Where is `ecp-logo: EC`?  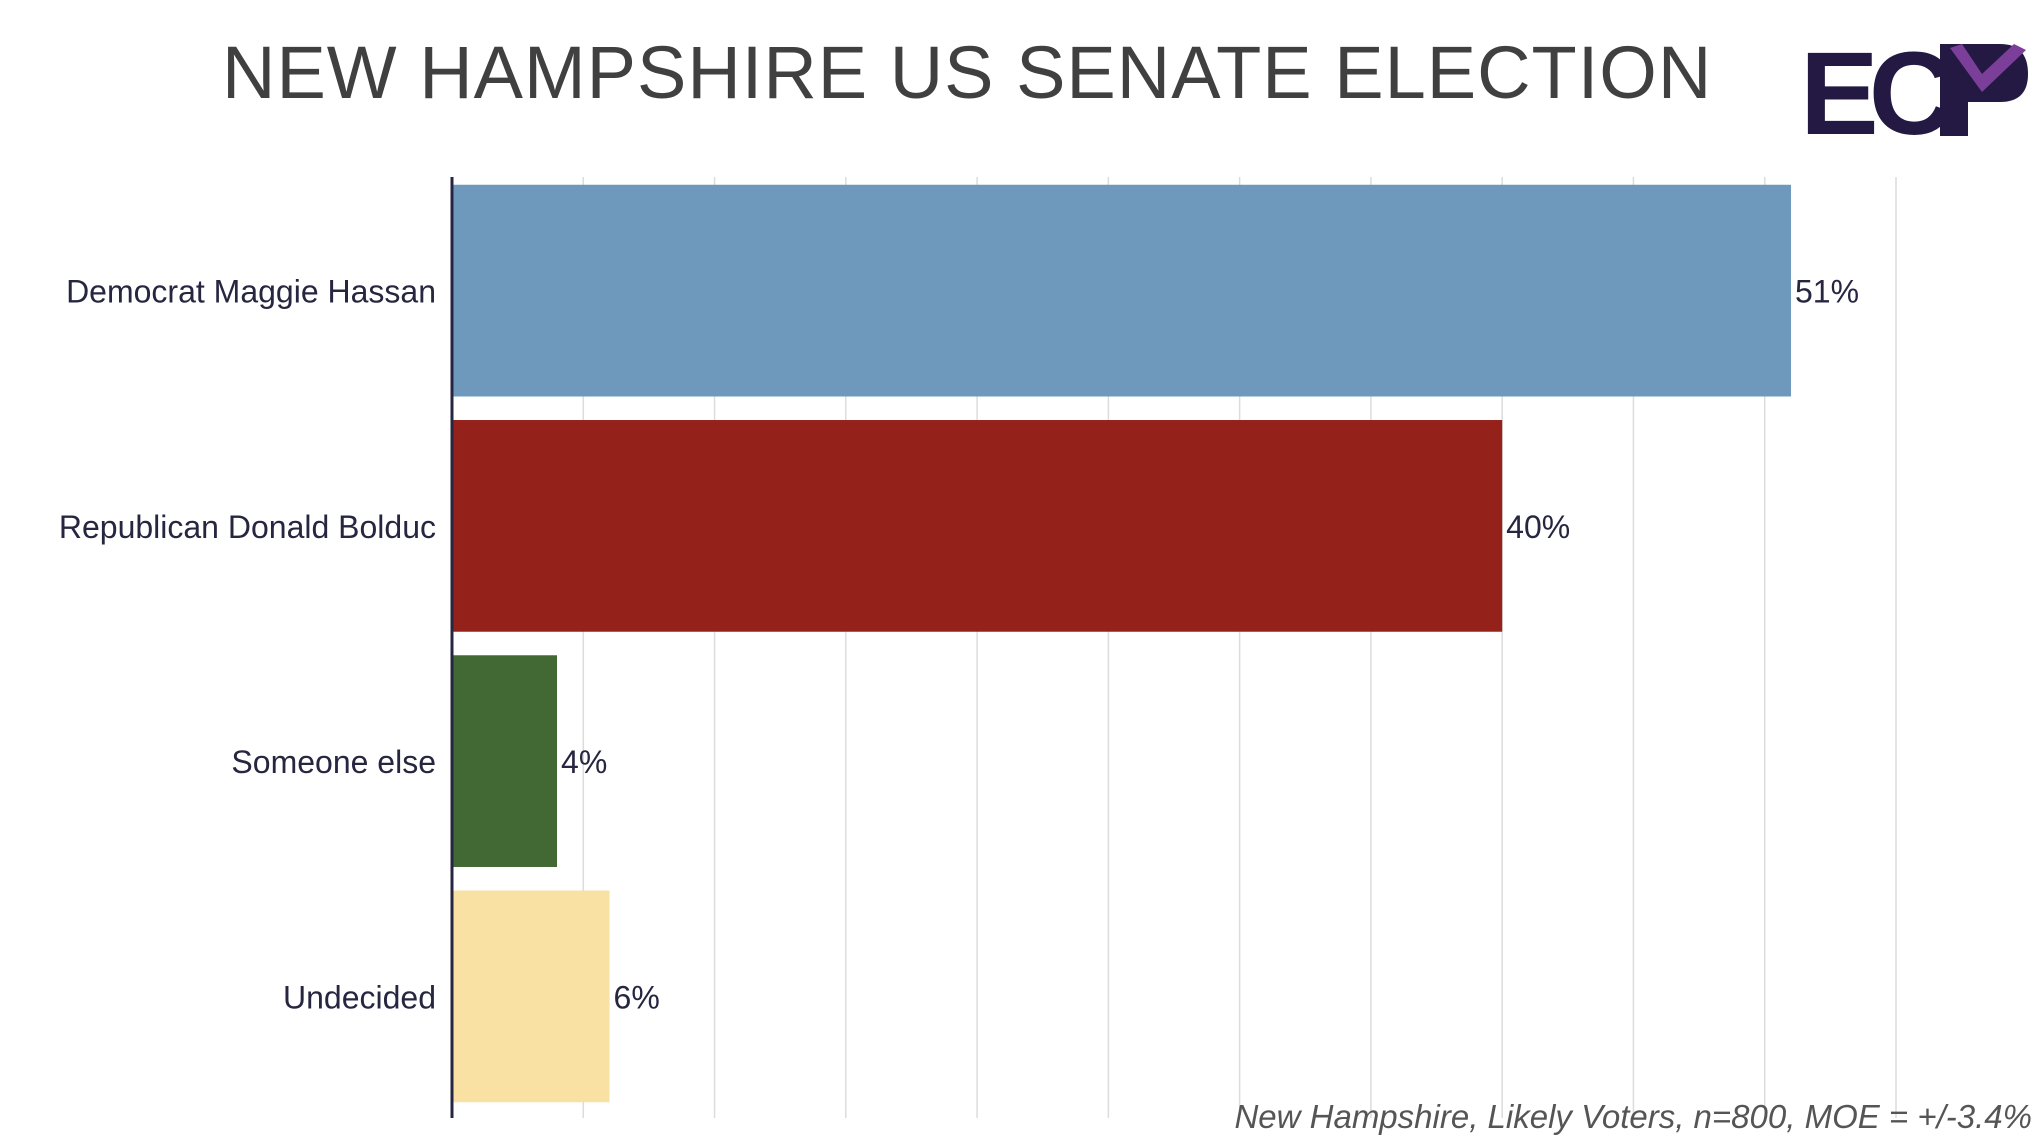
ecp-logo: EC is located at coordinates (1914, 91).